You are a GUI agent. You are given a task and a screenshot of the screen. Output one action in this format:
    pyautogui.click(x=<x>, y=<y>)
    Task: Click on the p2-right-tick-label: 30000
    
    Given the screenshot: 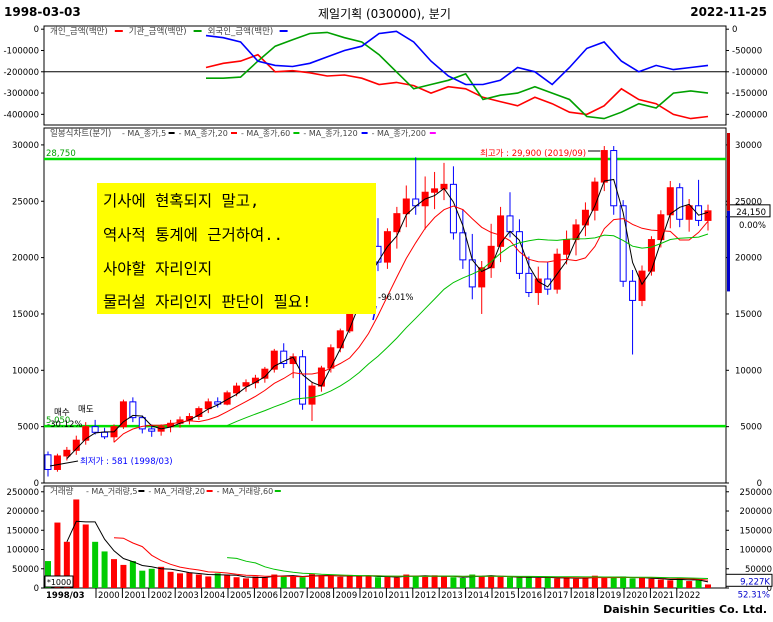 What is the action you would take?
    pyautogui.click(x=748, y=146)
    